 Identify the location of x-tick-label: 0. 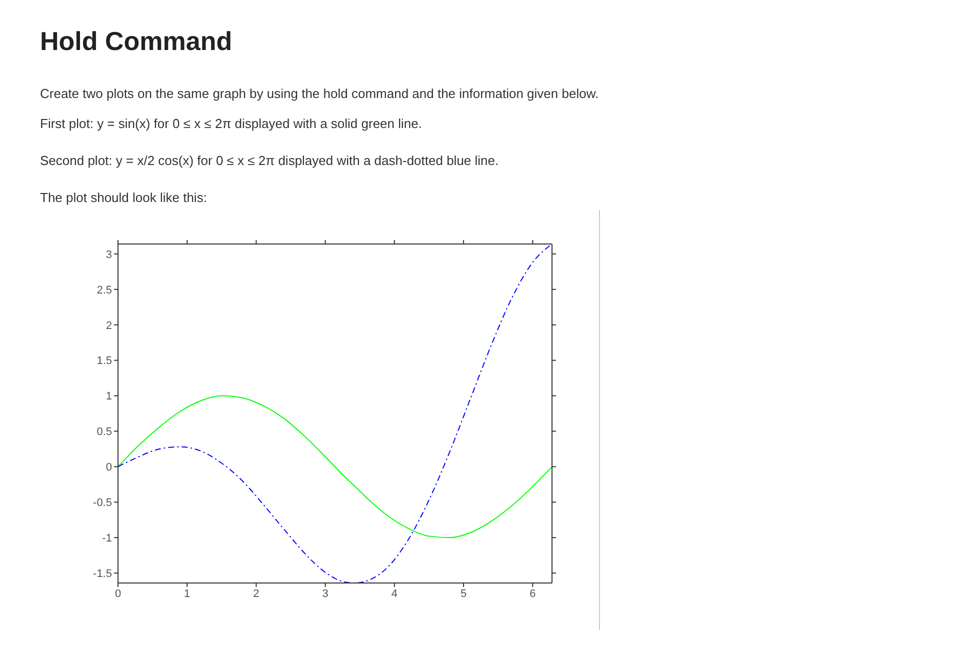
(118, 594).